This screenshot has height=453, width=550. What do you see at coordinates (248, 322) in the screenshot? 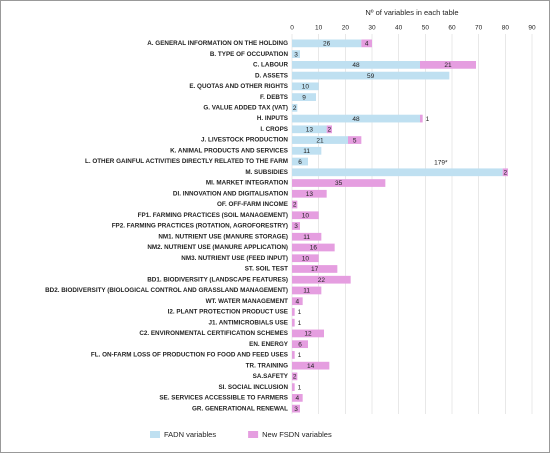
I see `category-label: J1. ANTIMICROBIALS USE` at bounding box center [248, 322].